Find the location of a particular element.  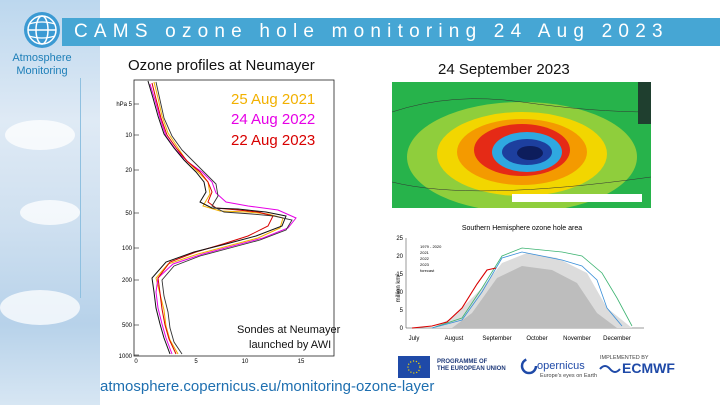

brand-line1: Atmosphere is located at coordinates (42, 58).